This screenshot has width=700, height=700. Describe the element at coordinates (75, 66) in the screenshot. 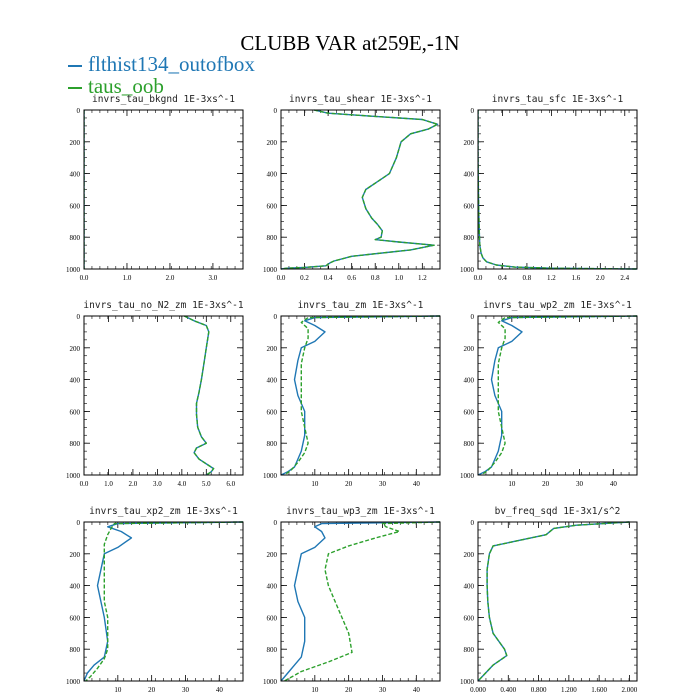

I see `legend-swatch-series1` at that location.